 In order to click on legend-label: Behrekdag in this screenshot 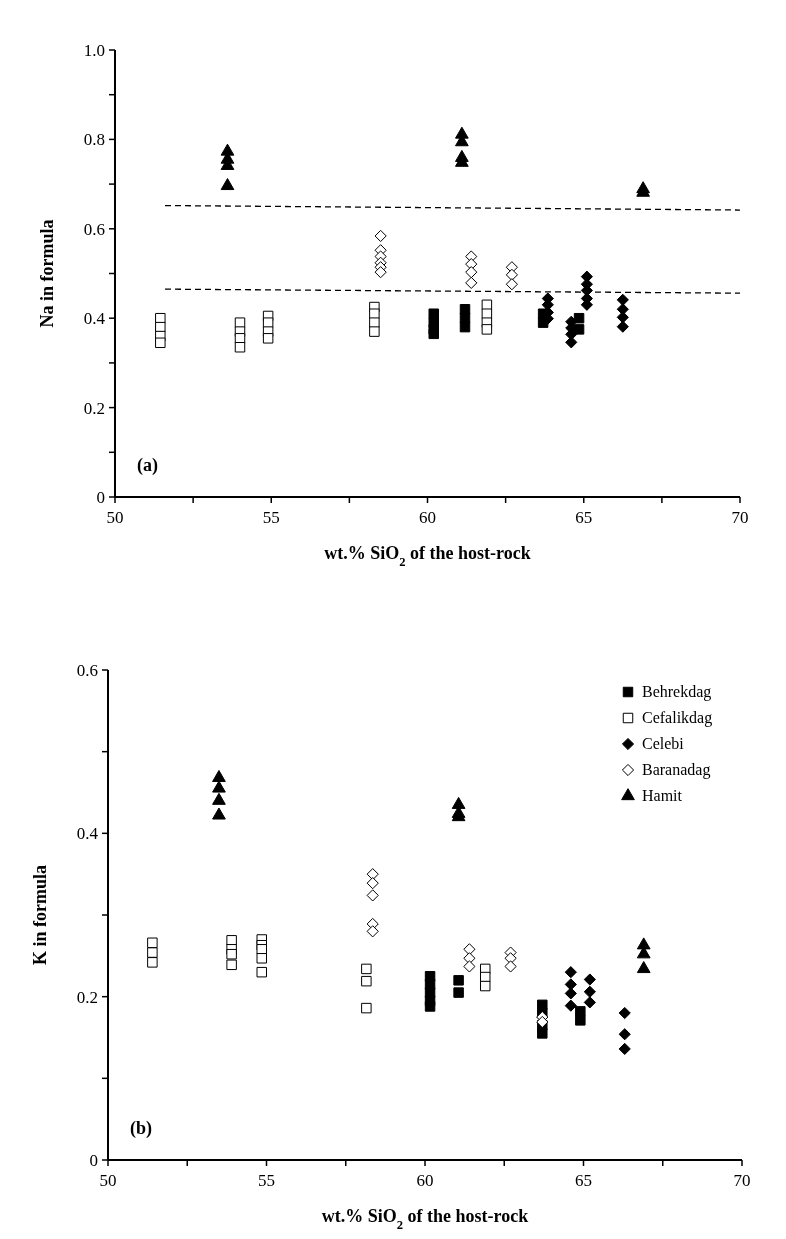, I will do `click(677, 692)`.